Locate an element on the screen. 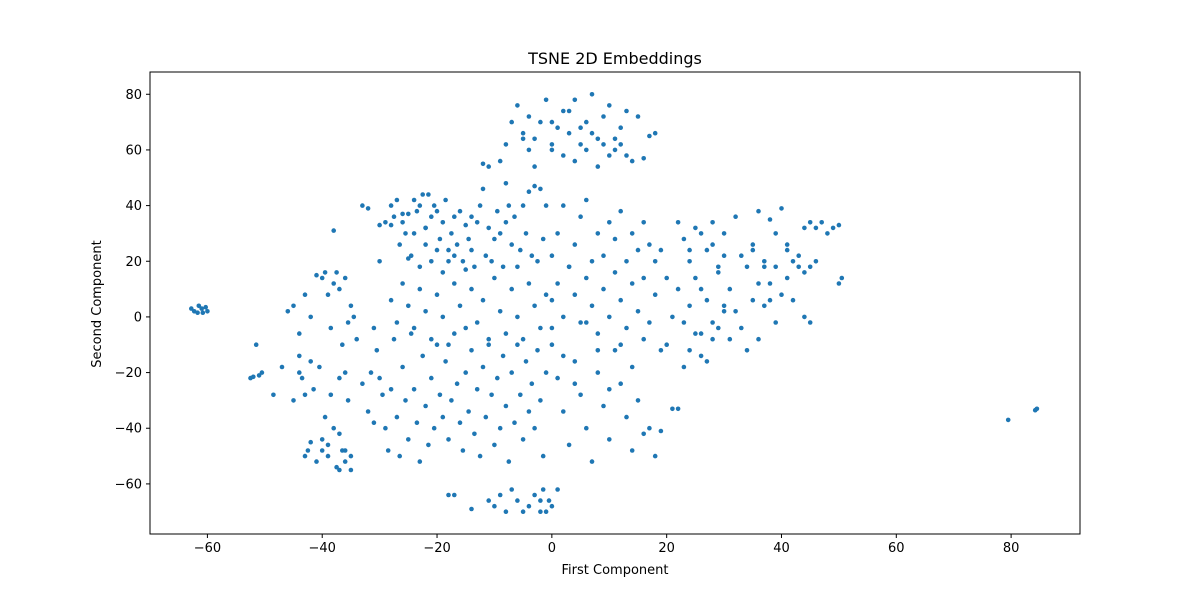 The image size is (1200, 604). y-axis-label: Second Component is located at coordinates (97, 303).